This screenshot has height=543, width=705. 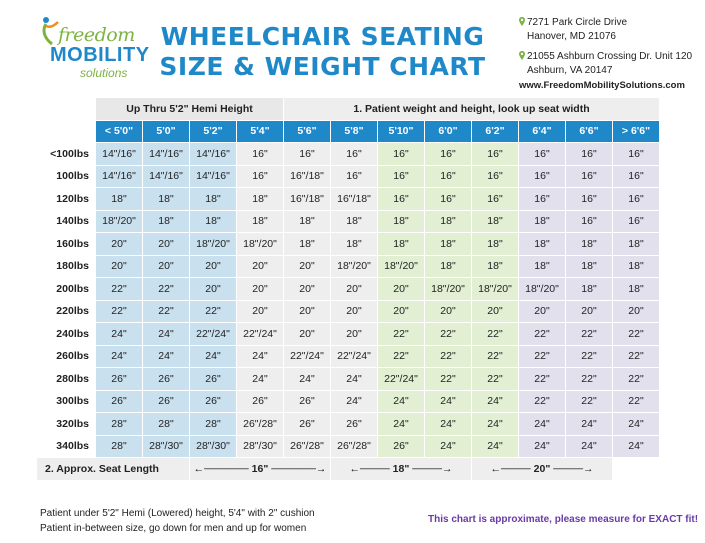 What do you see at coordinates (354, 131) in the screenshot?
I see `height-header: 5'8"` at bounding box center [354, 131].